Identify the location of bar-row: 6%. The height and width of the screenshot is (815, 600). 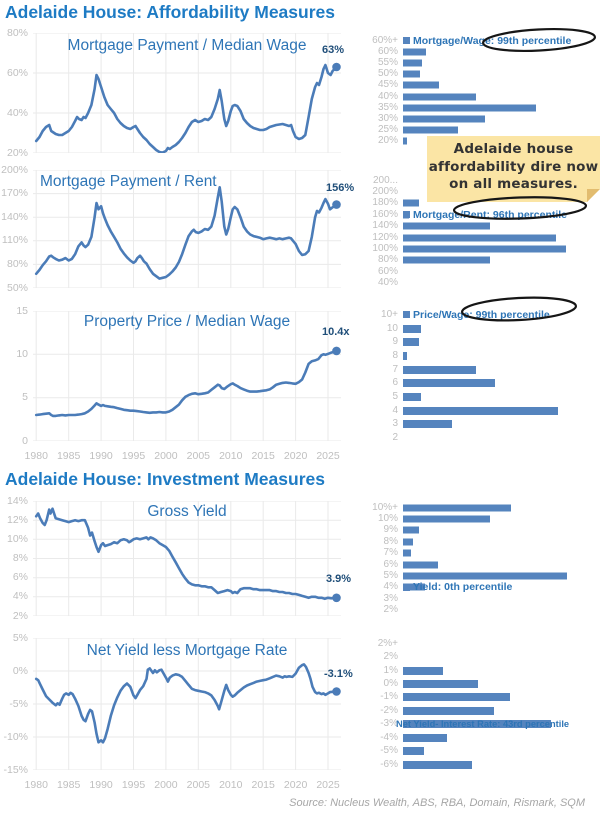
(484, 564).